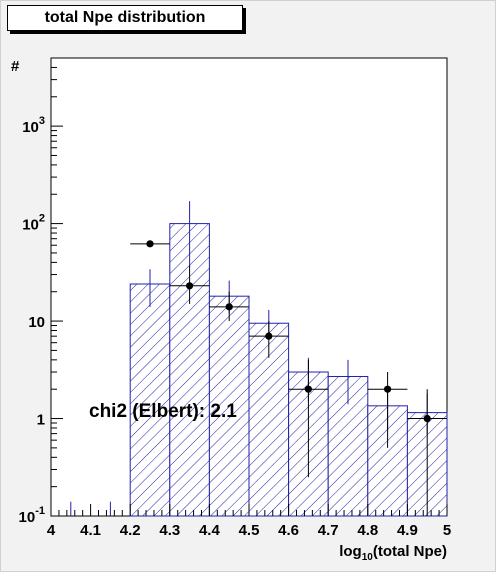 This screenshot has width=496, height=573. What do you see at coordinates (90, 530) in the screenshot?
I see `x-tick-label: 4.1` at bounding box center [90, 530].